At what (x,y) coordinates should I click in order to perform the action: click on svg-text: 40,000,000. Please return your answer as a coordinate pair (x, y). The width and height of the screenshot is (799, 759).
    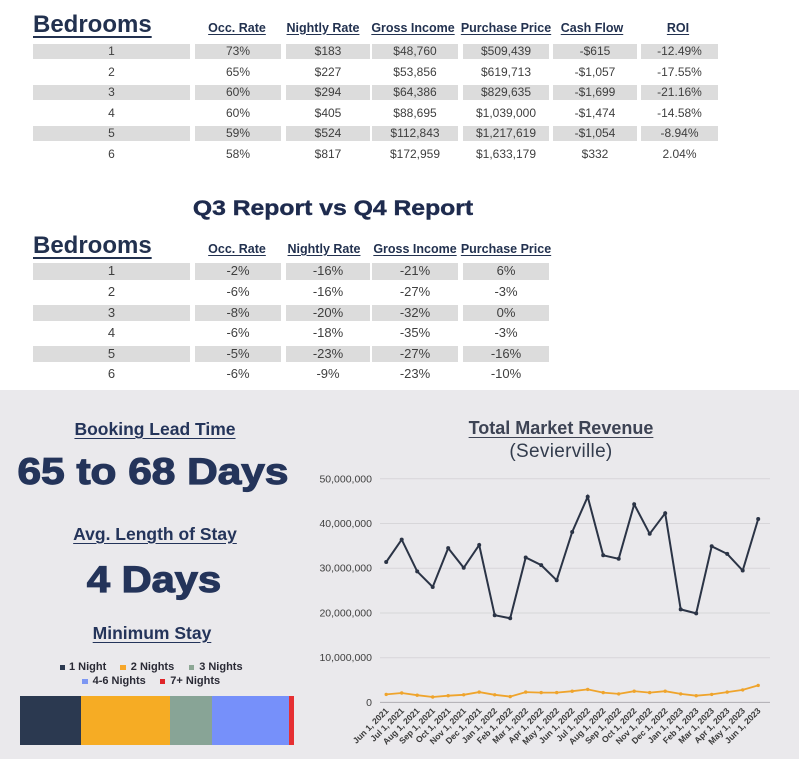
    Looking at the image, I should click on (345, 524).